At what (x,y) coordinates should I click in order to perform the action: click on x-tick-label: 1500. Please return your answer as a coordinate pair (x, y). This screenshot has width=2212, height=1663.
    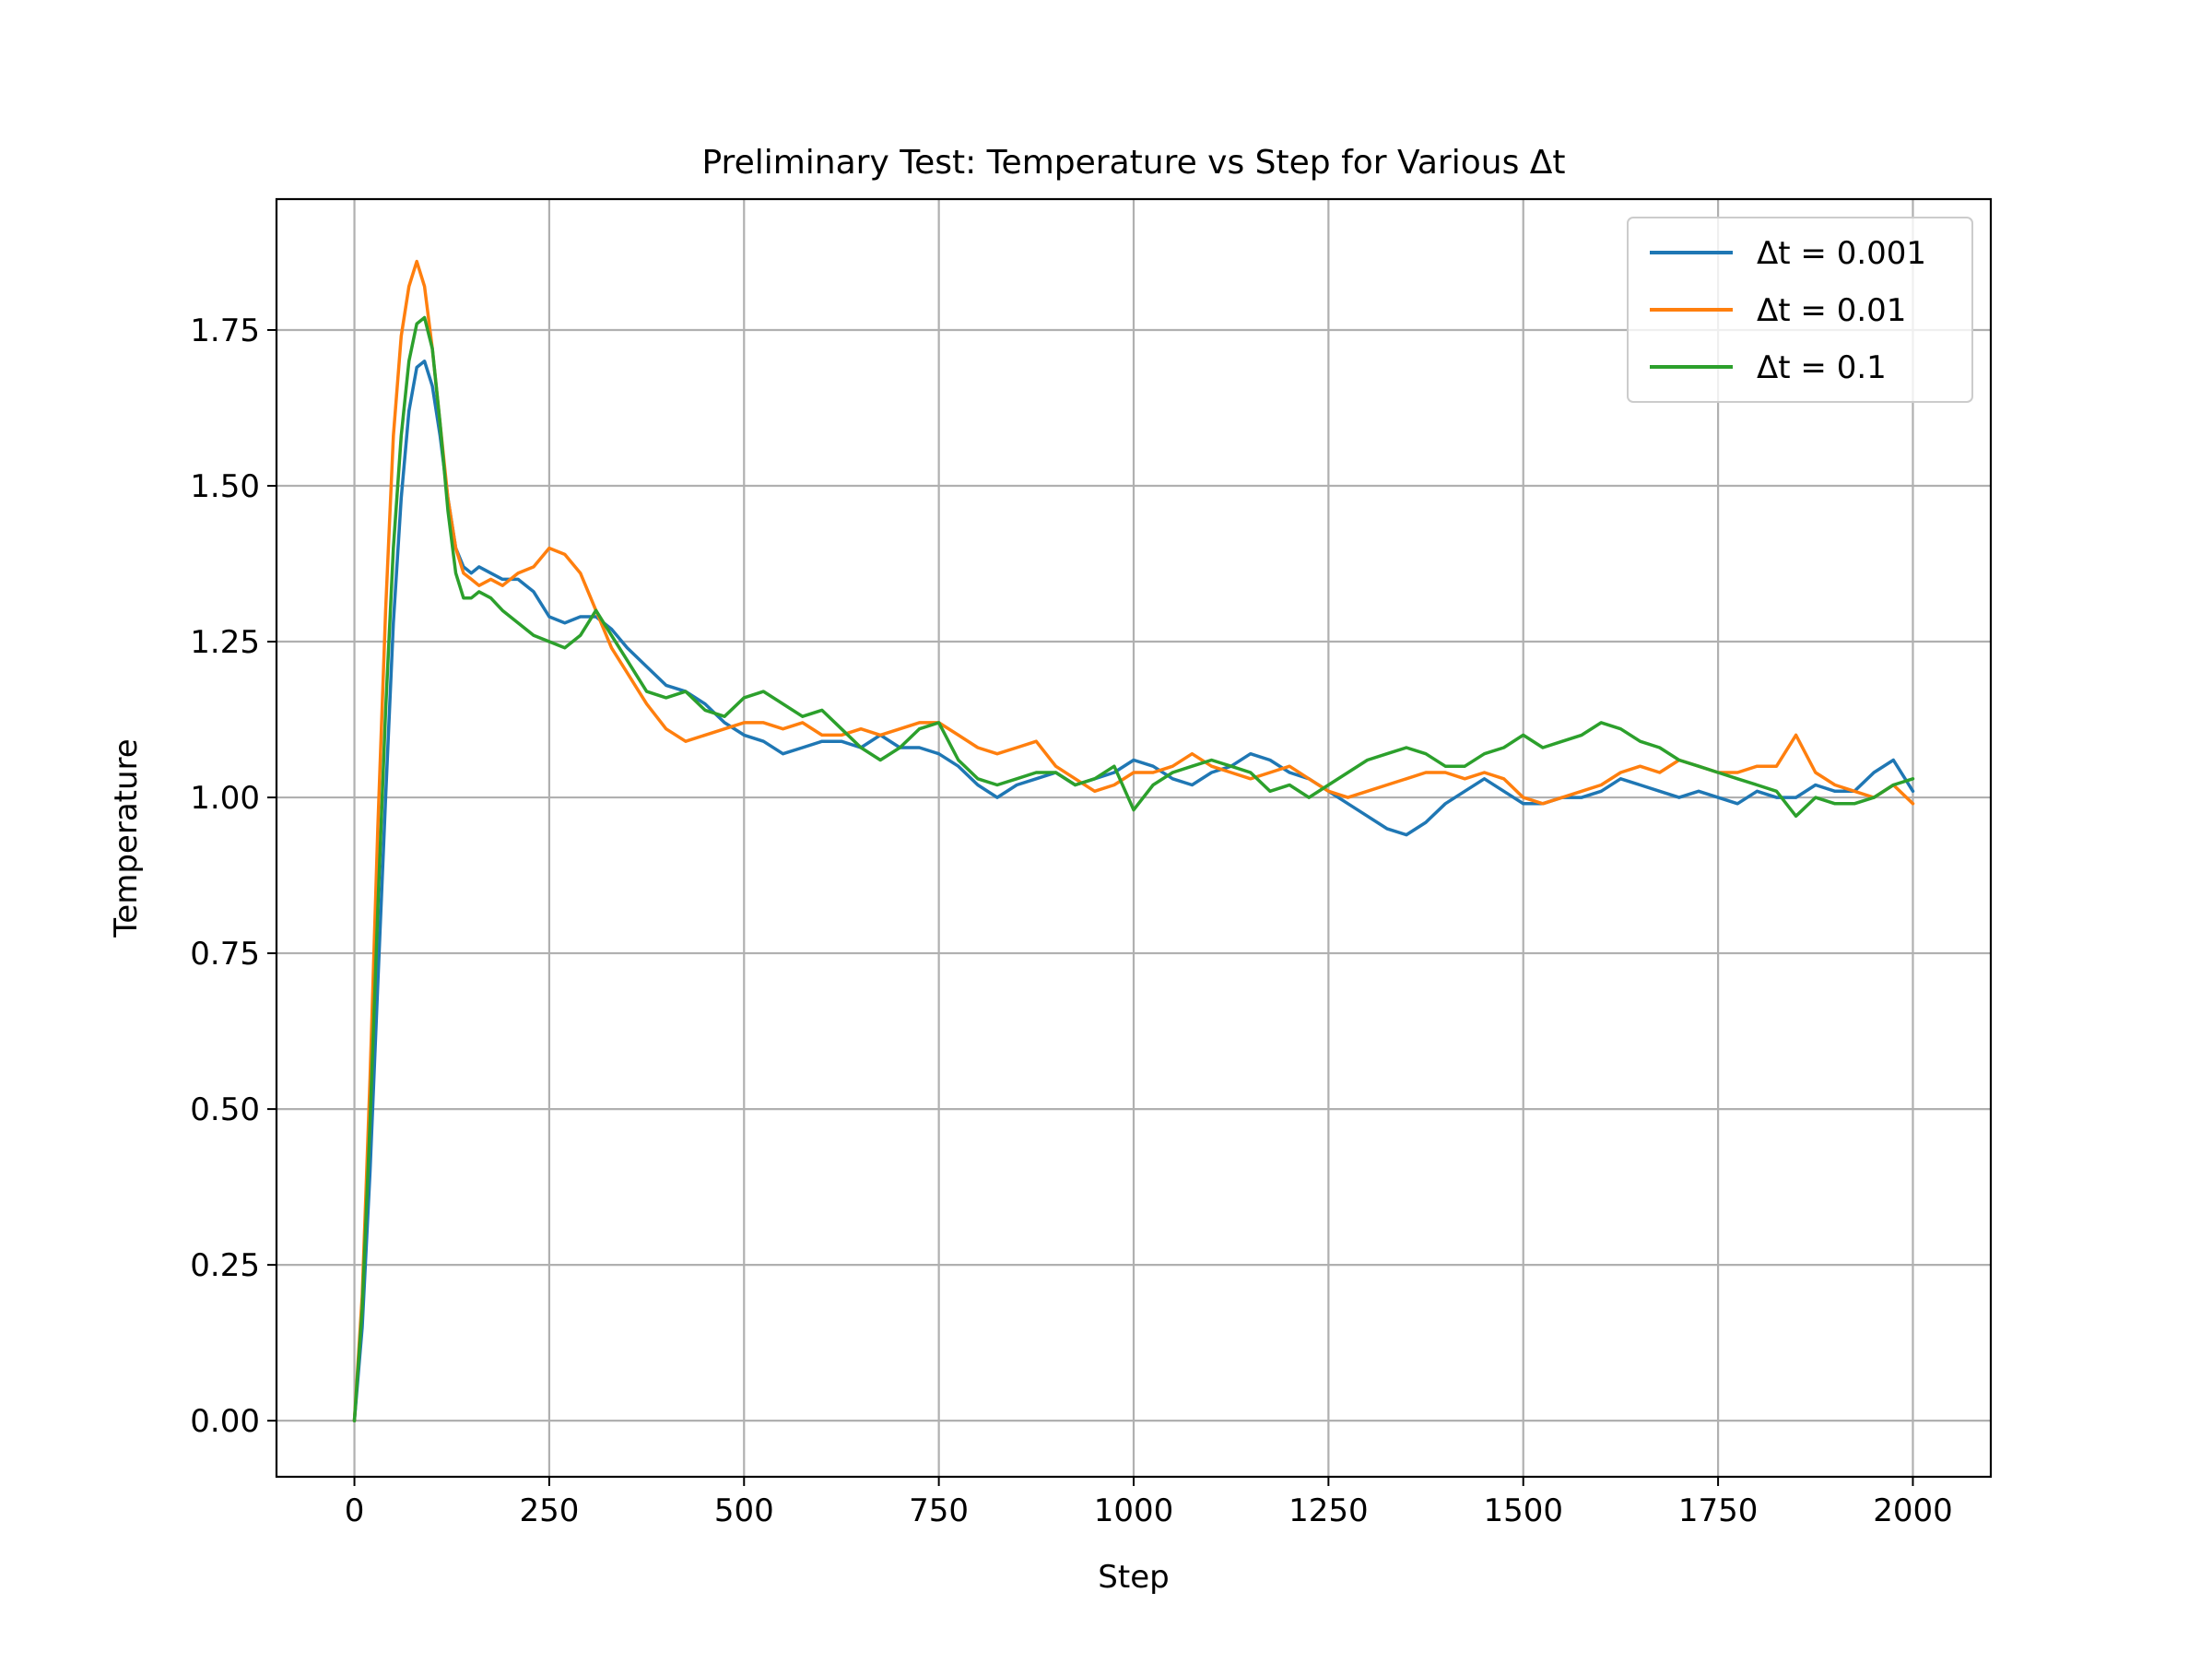
    Looking at the image, I should click on (1523, 1510).